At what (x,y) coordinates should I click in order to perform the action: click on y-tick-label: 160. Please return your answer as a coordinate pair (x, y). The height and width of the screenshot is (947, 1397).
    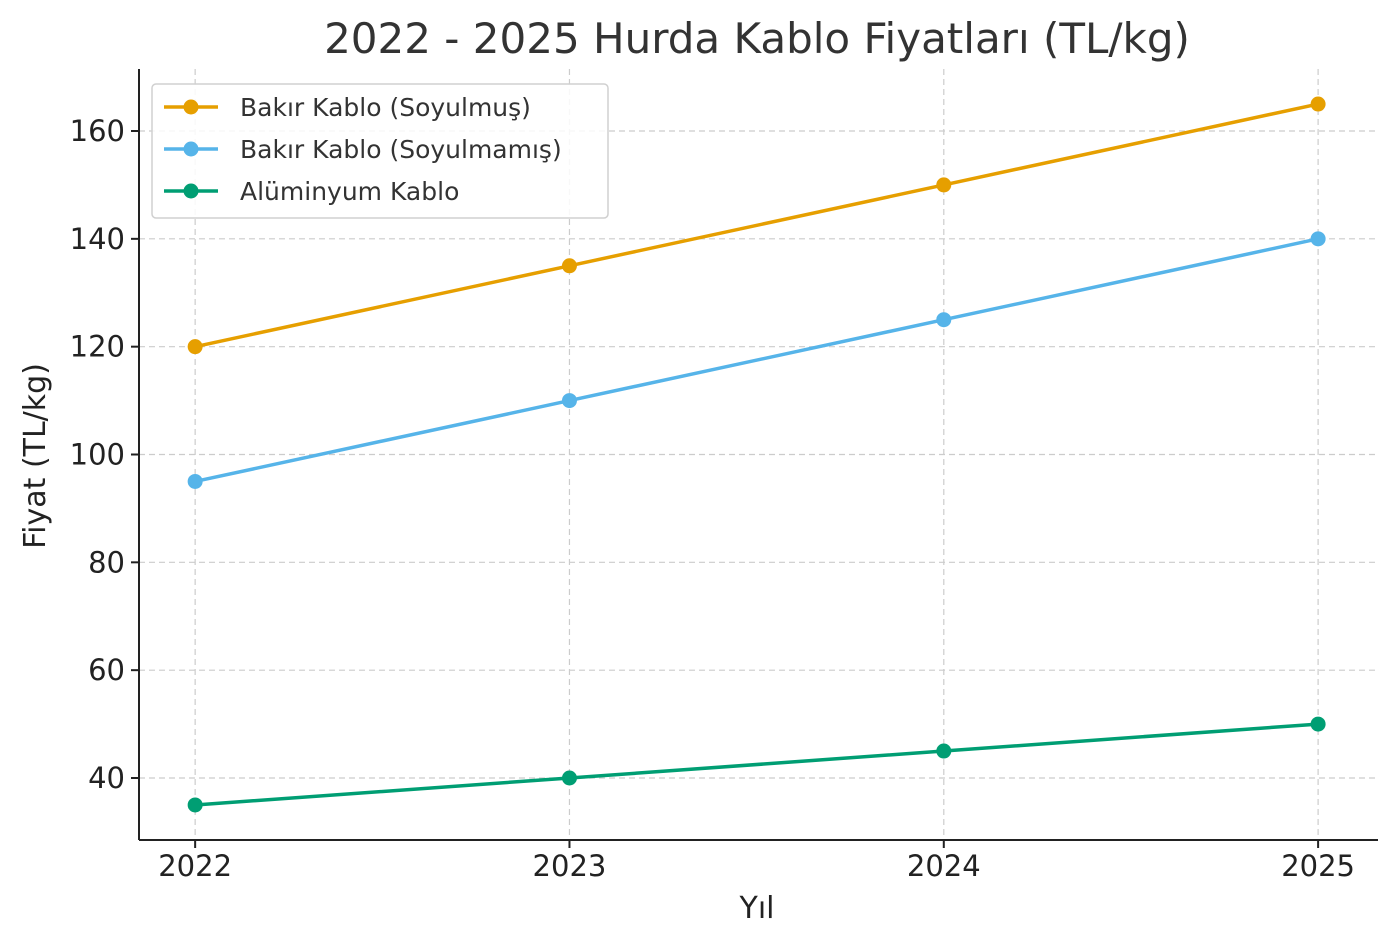
    Looking at the image, I should click on (97, 131).